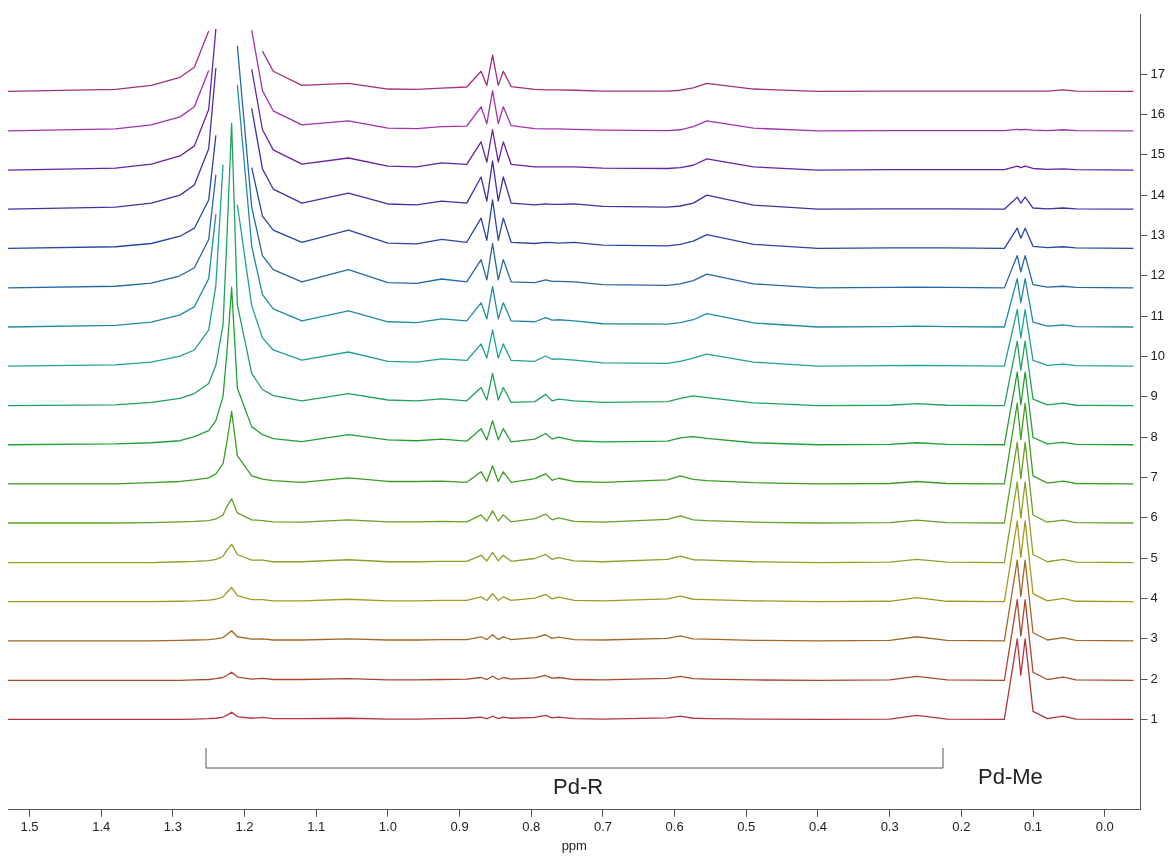 Image resolution: width=1172 pixels, height=858 pixels. Describe the element at coordinates (602, 827) in the screenshot. I see `x-tick-label: 0.7` at that location.